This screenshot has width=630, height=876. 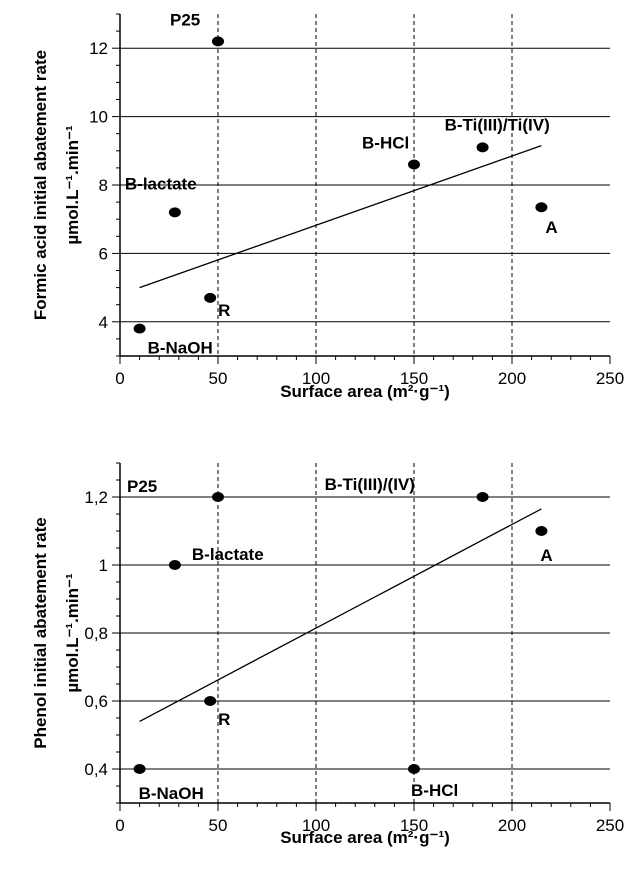 I want to click on y-axis-title: Phenol initial abatement rate, so click(x=40, y=632).